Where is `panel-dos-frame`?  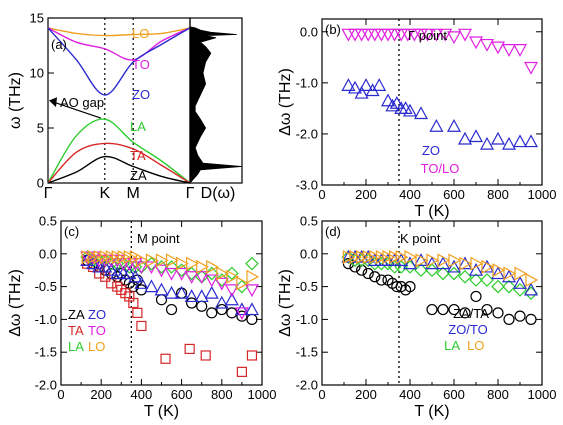 panel-dos-frame is located at coordinates (216, 100).